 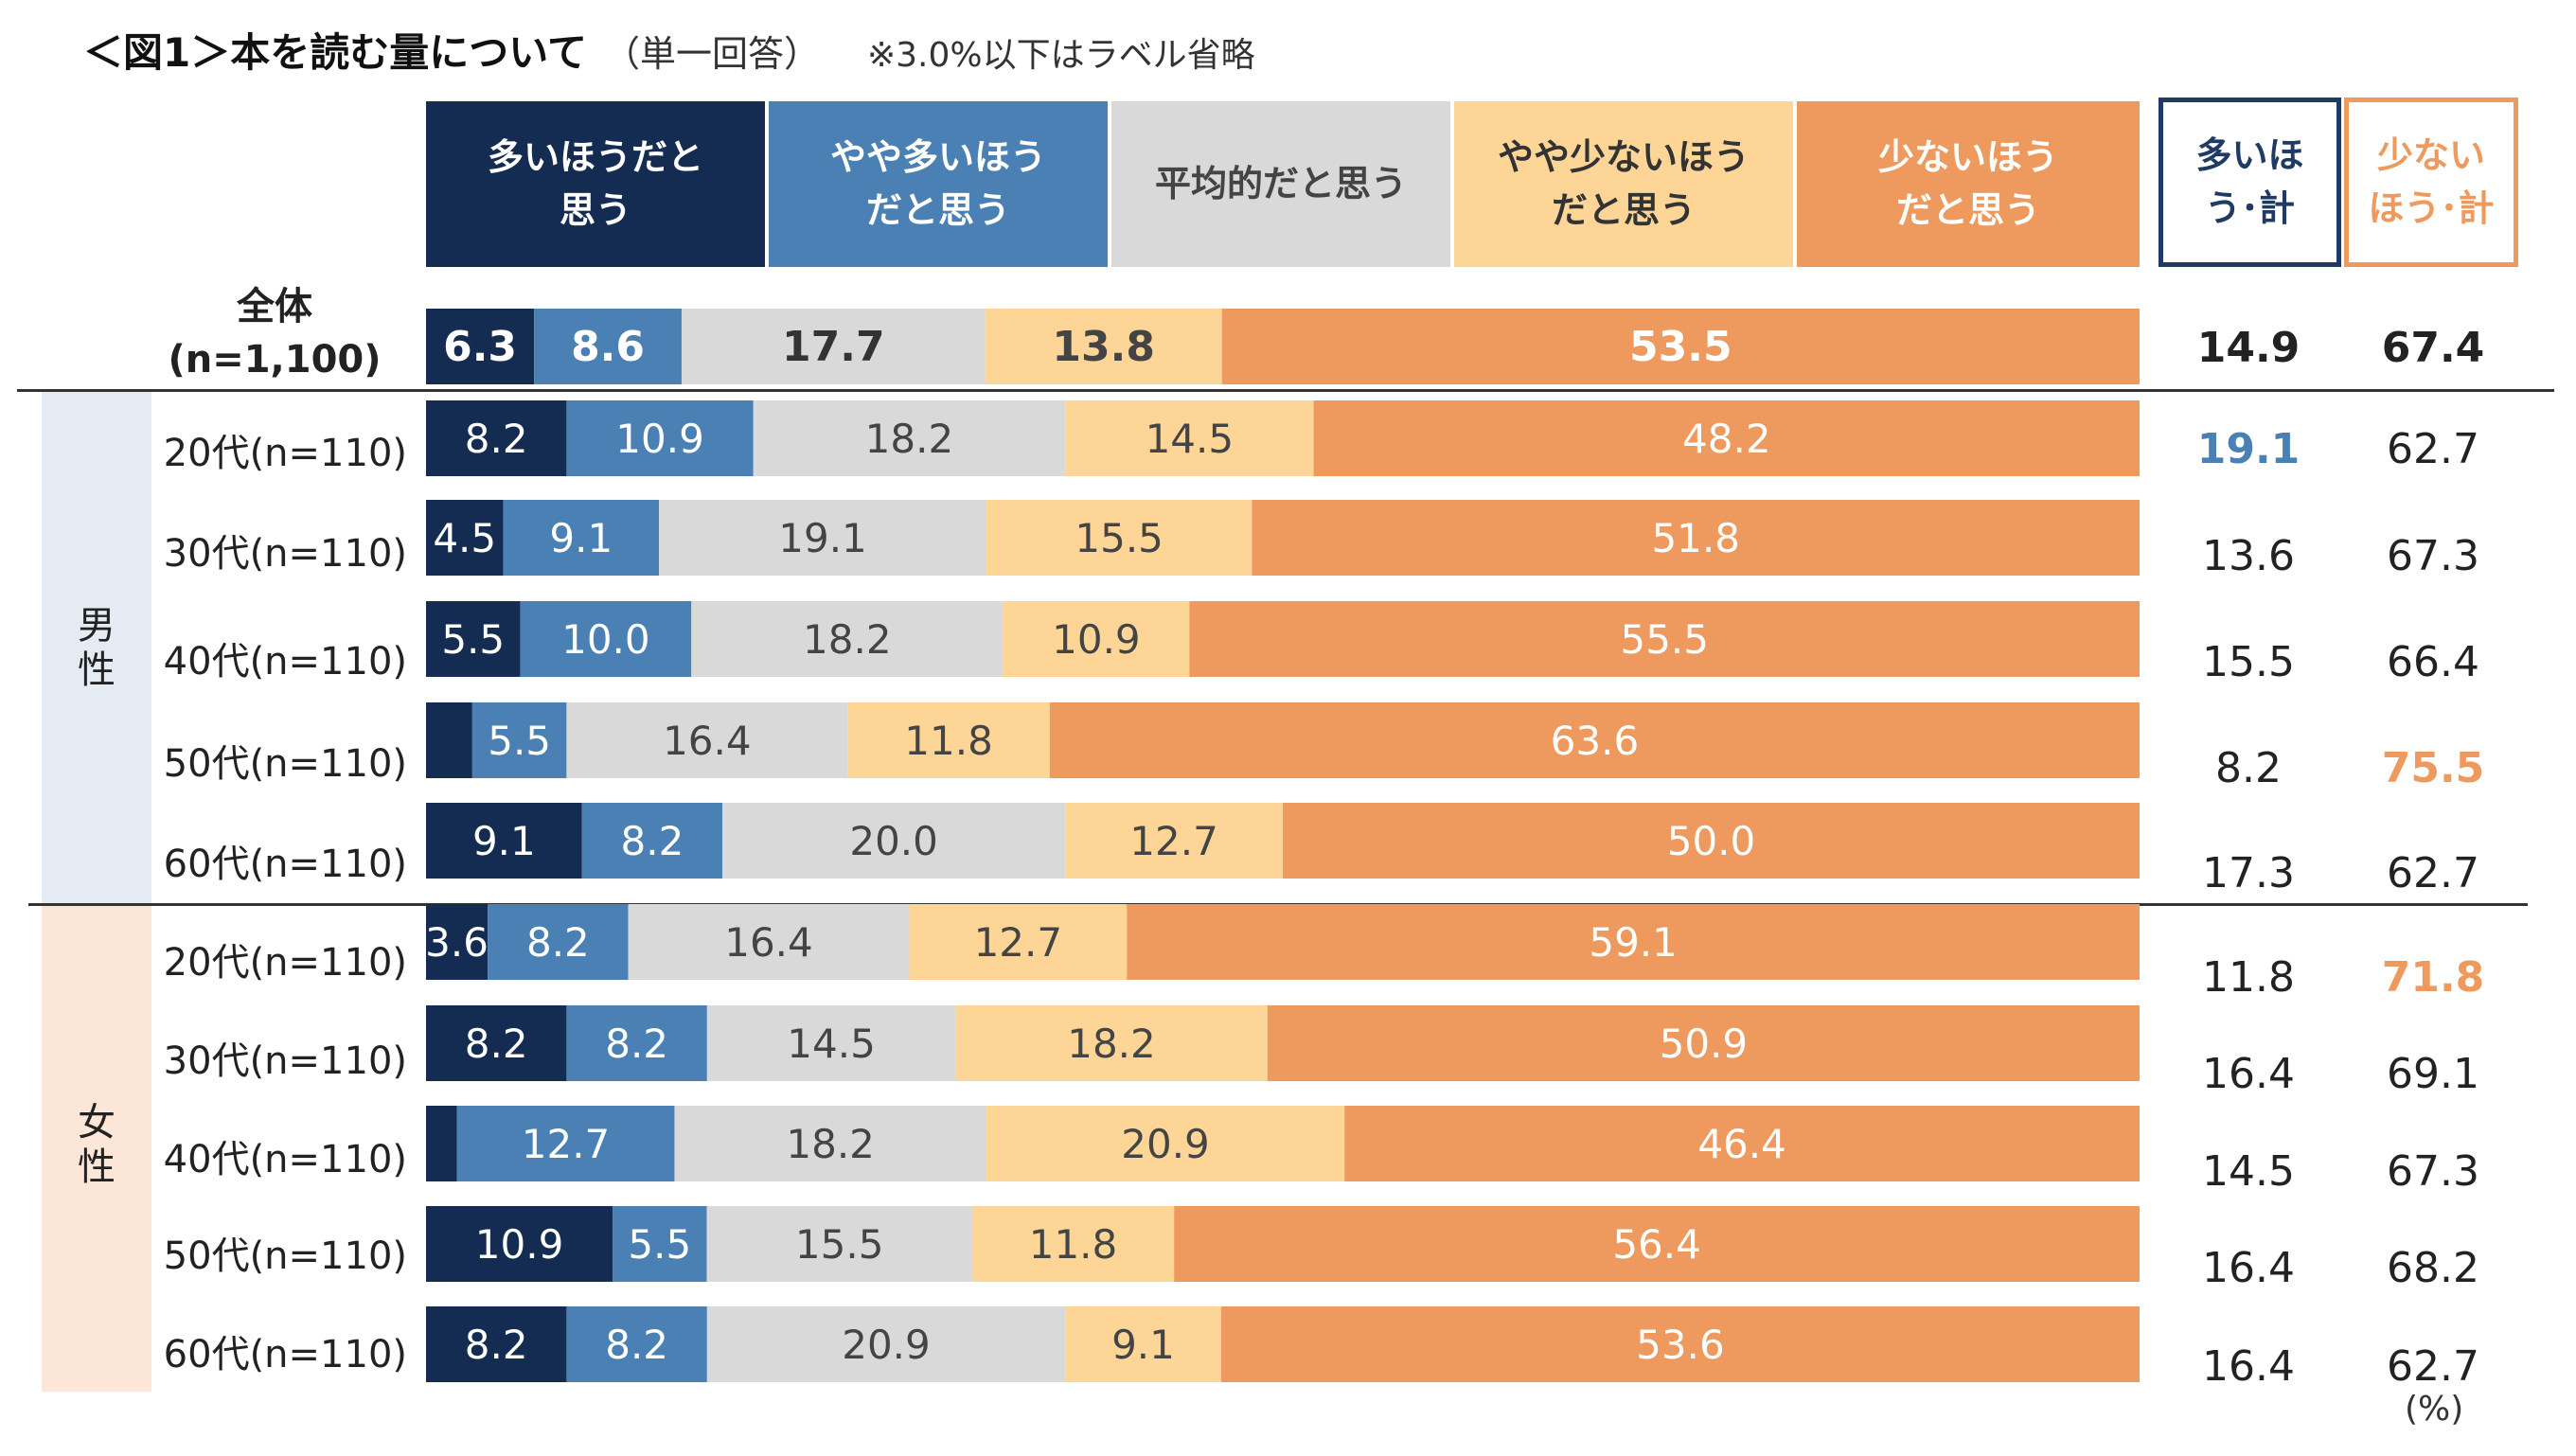 What do you see at coordinates (2248, 768) in the screenshot?
I see `sum-many-male-50s: 8.2` at bounding box center [2248, 768].